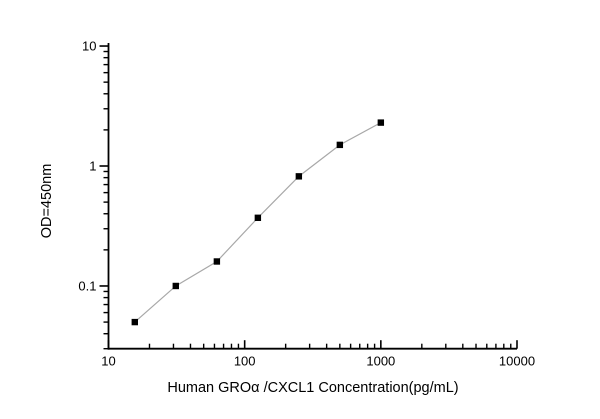 The height and width of the screenshot is (419, 600). Describe the element at coordinates (380, 360) in the screenshot. I see `x-tick-label: 1000` at that location.